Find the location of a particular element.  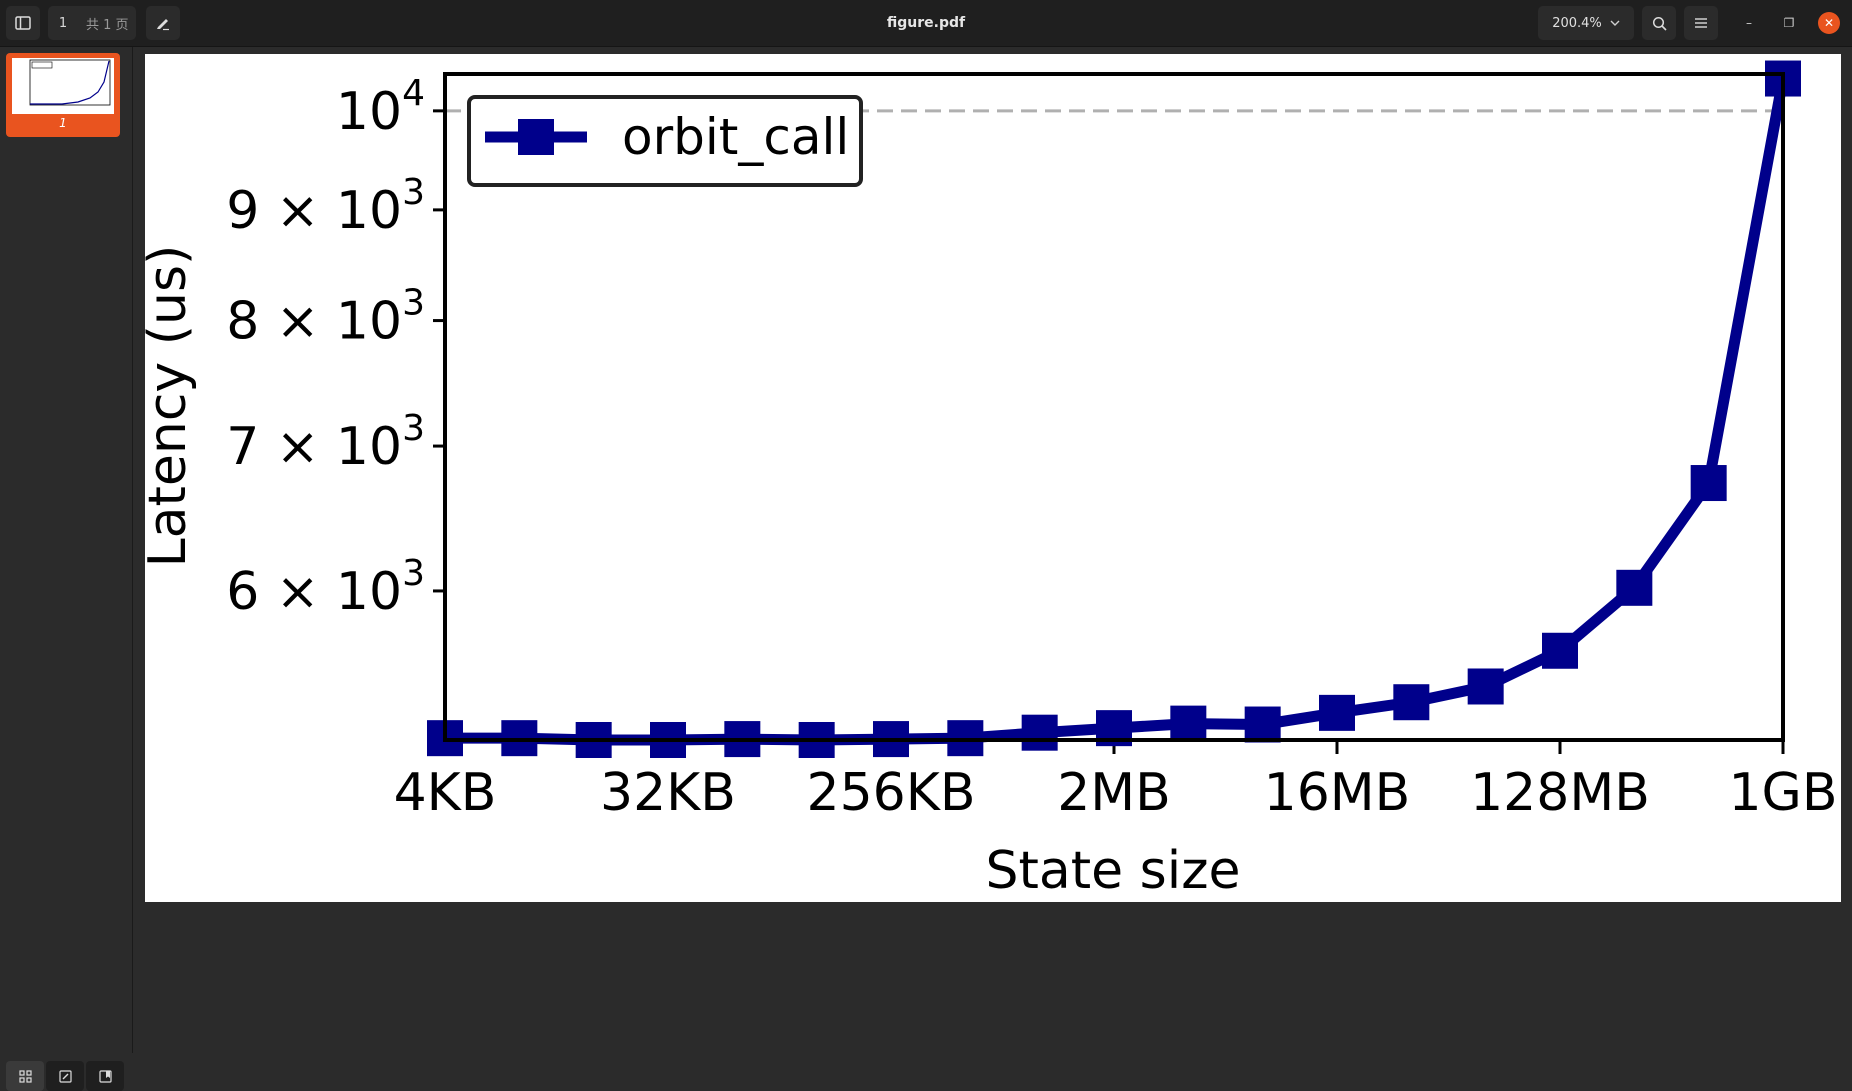

y-tick-label: 104 is located at coordinates (380, 107).